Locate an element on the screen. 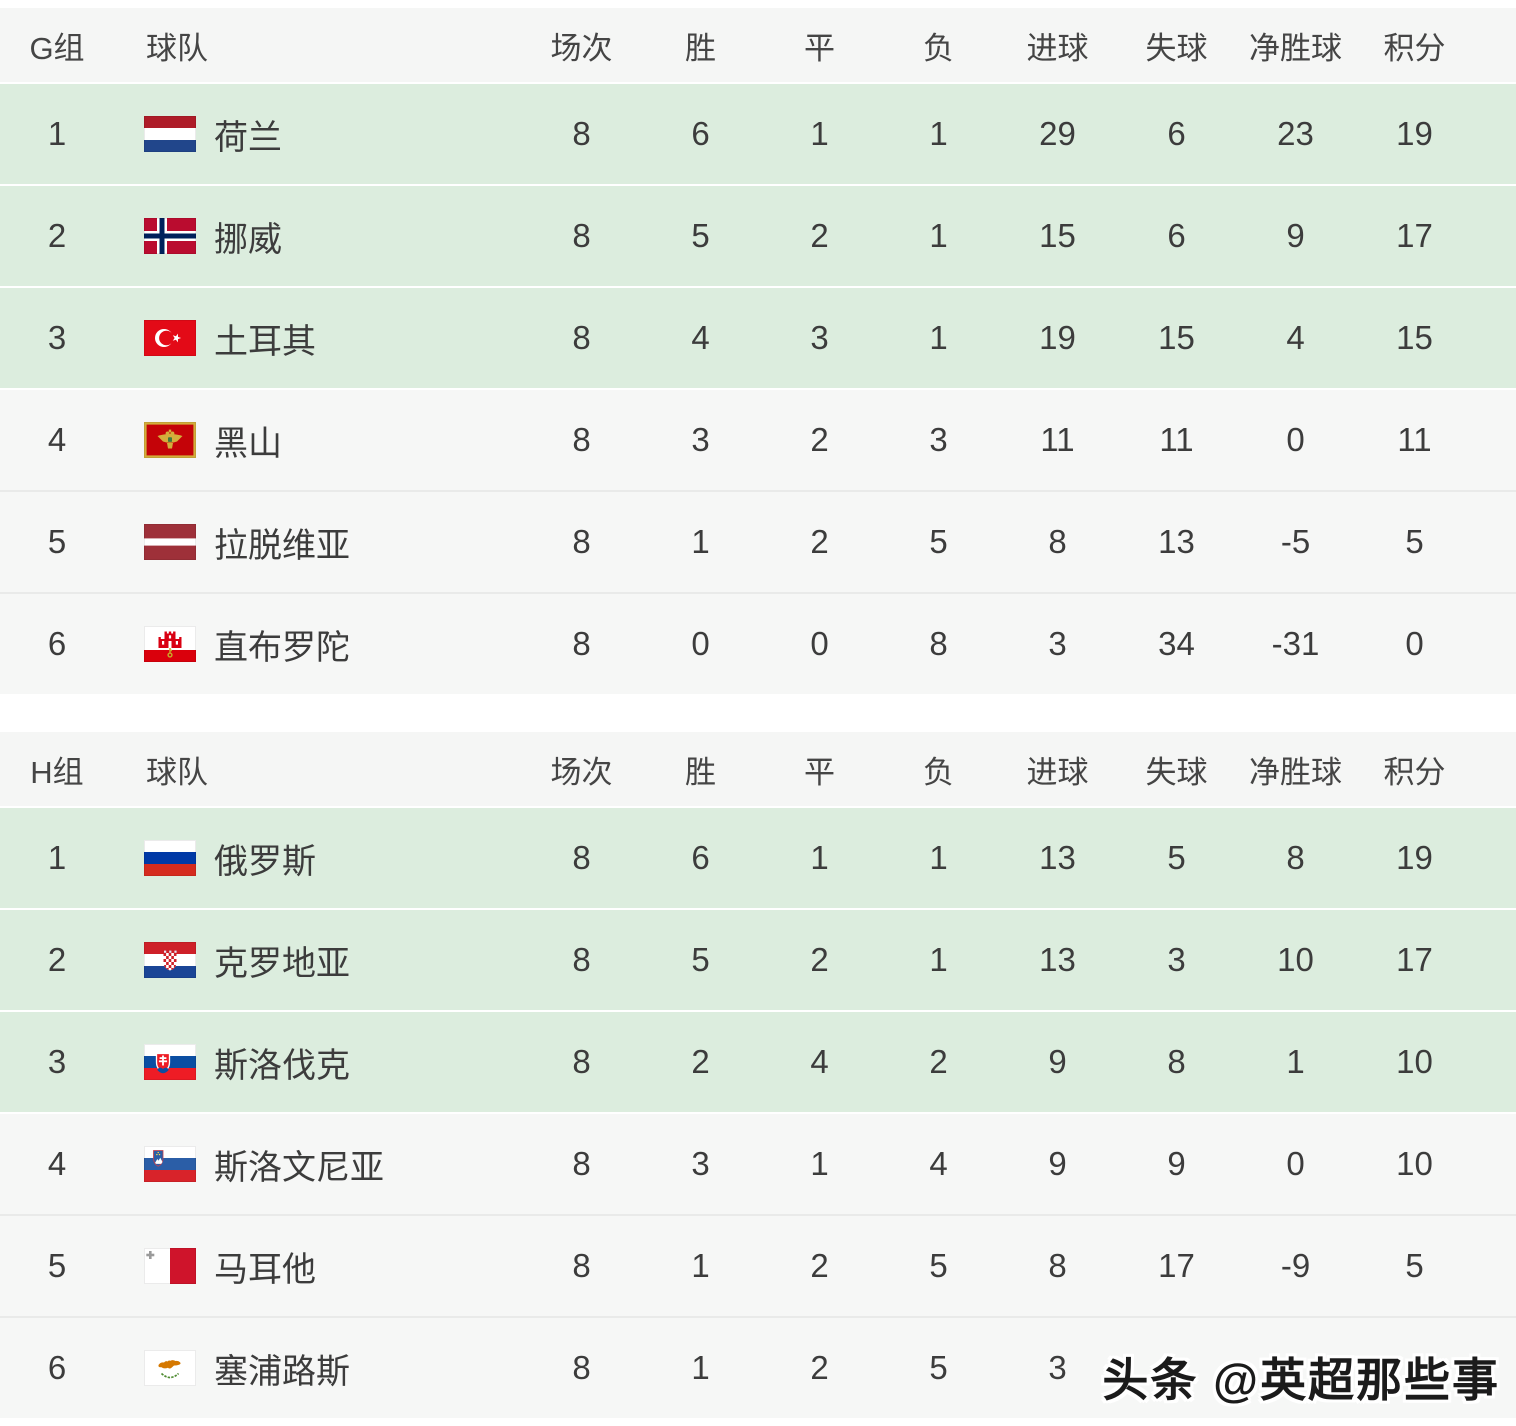 The height and width of the screenshot is (1426, 1516). col-header-goal-difference: 净胜球 is located at coordinates (1295, 48).